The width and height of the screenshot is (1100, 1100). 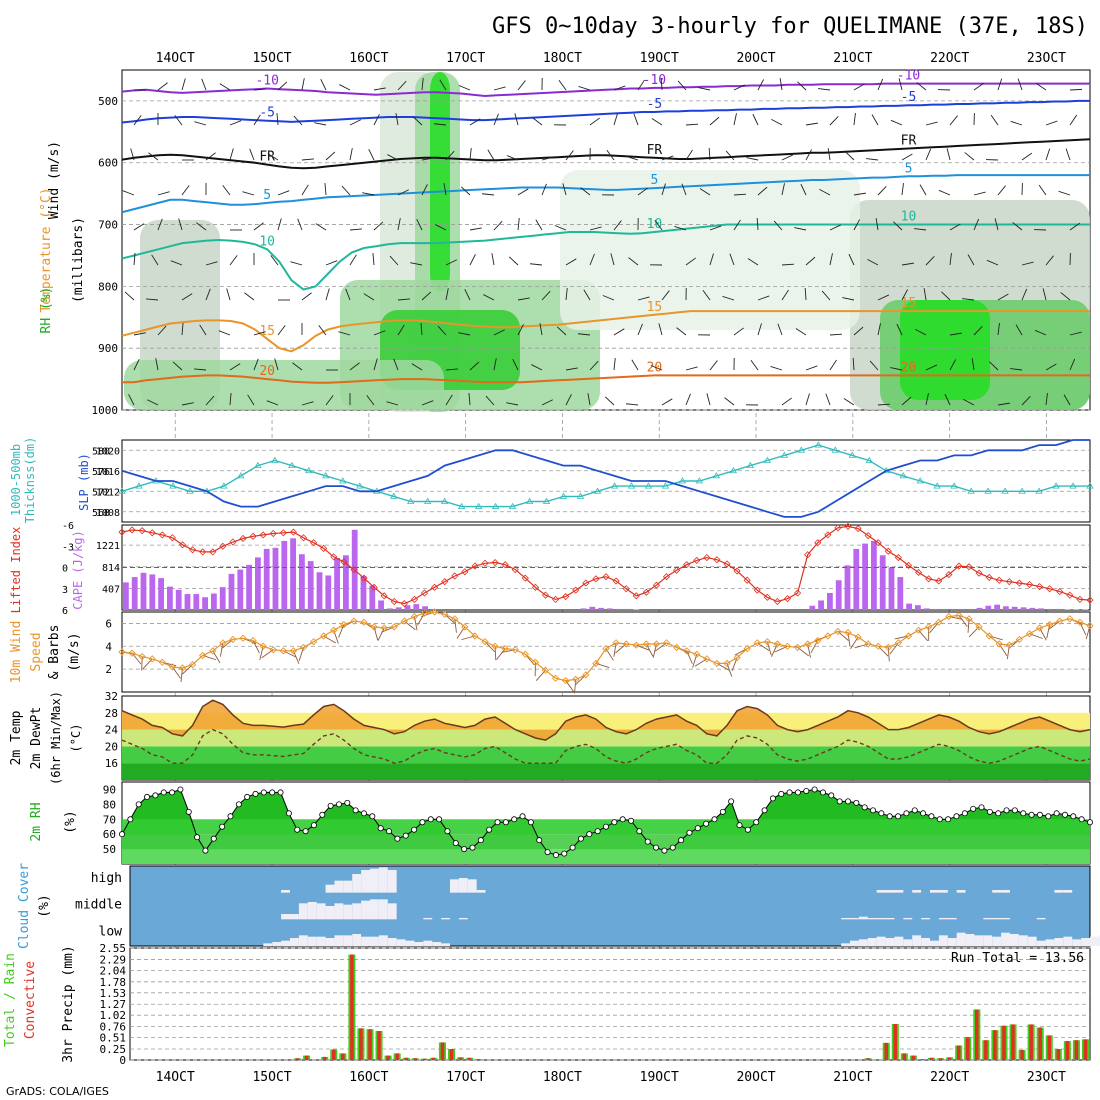 What do you see at coordinates (943, 940) in the screenshot?
I see `cloud-bar-low` at bounding box center [943, 940].